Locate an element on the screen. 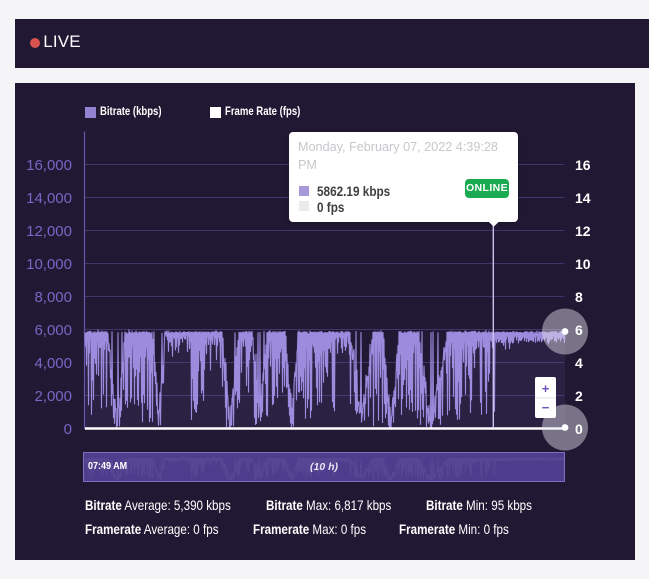  svg-text: 2,000 is located at coordinates (53, 396).